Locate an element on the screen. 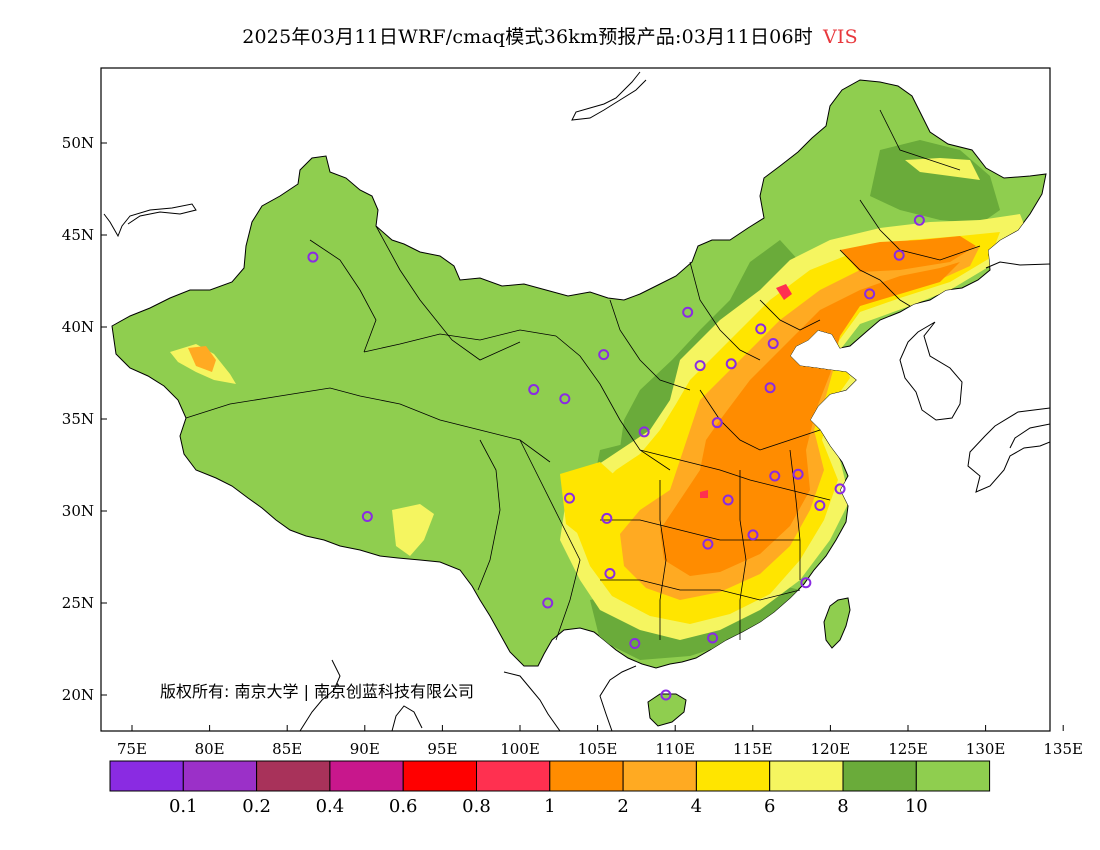 The height and width of the screenshot is (850, 1100). lat-tick-label: 45N is located at coordinates (78, 235).